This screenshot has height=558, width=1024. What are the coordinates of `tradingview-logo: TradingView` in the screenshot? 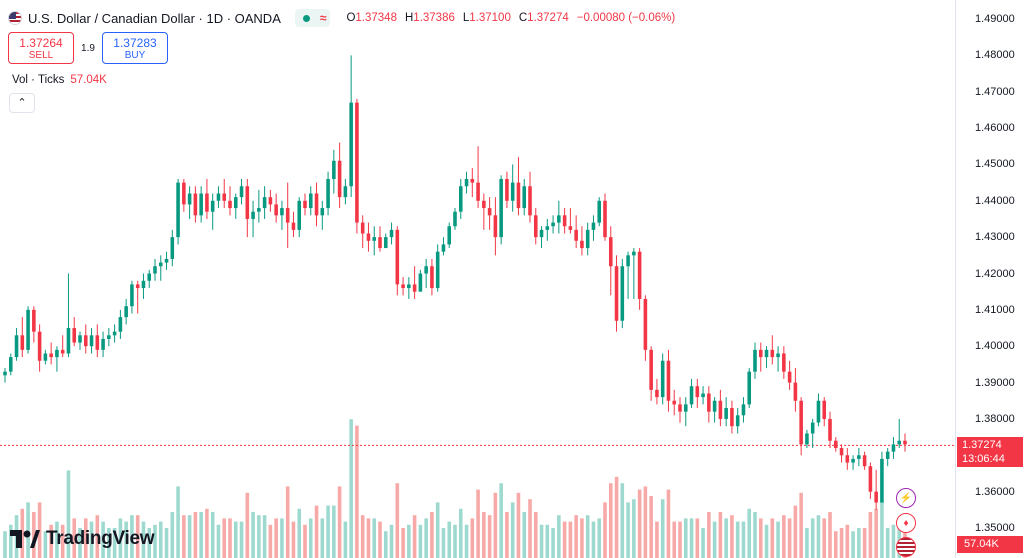 It's located at (82, 539).